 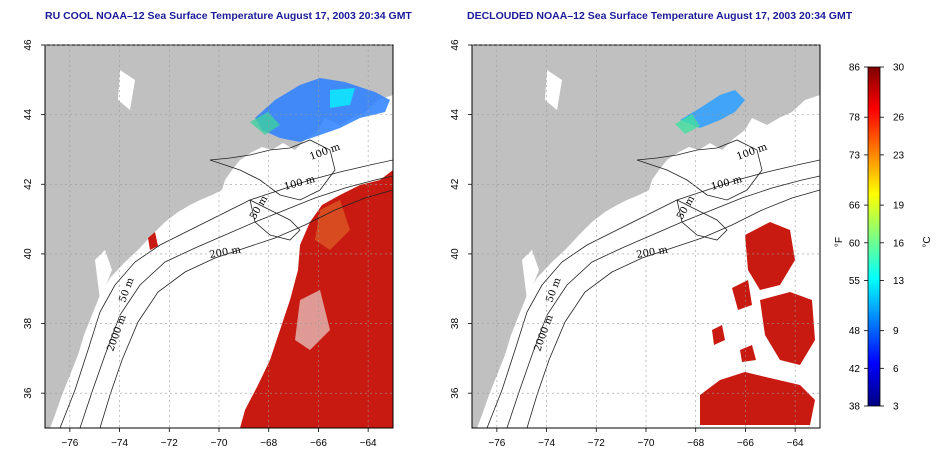 What do you see at coordinates (34, 219) in the screenshot?
I see `left-y-ticks: 36 38 40 42 44 46` at bounding box center [34, 219].